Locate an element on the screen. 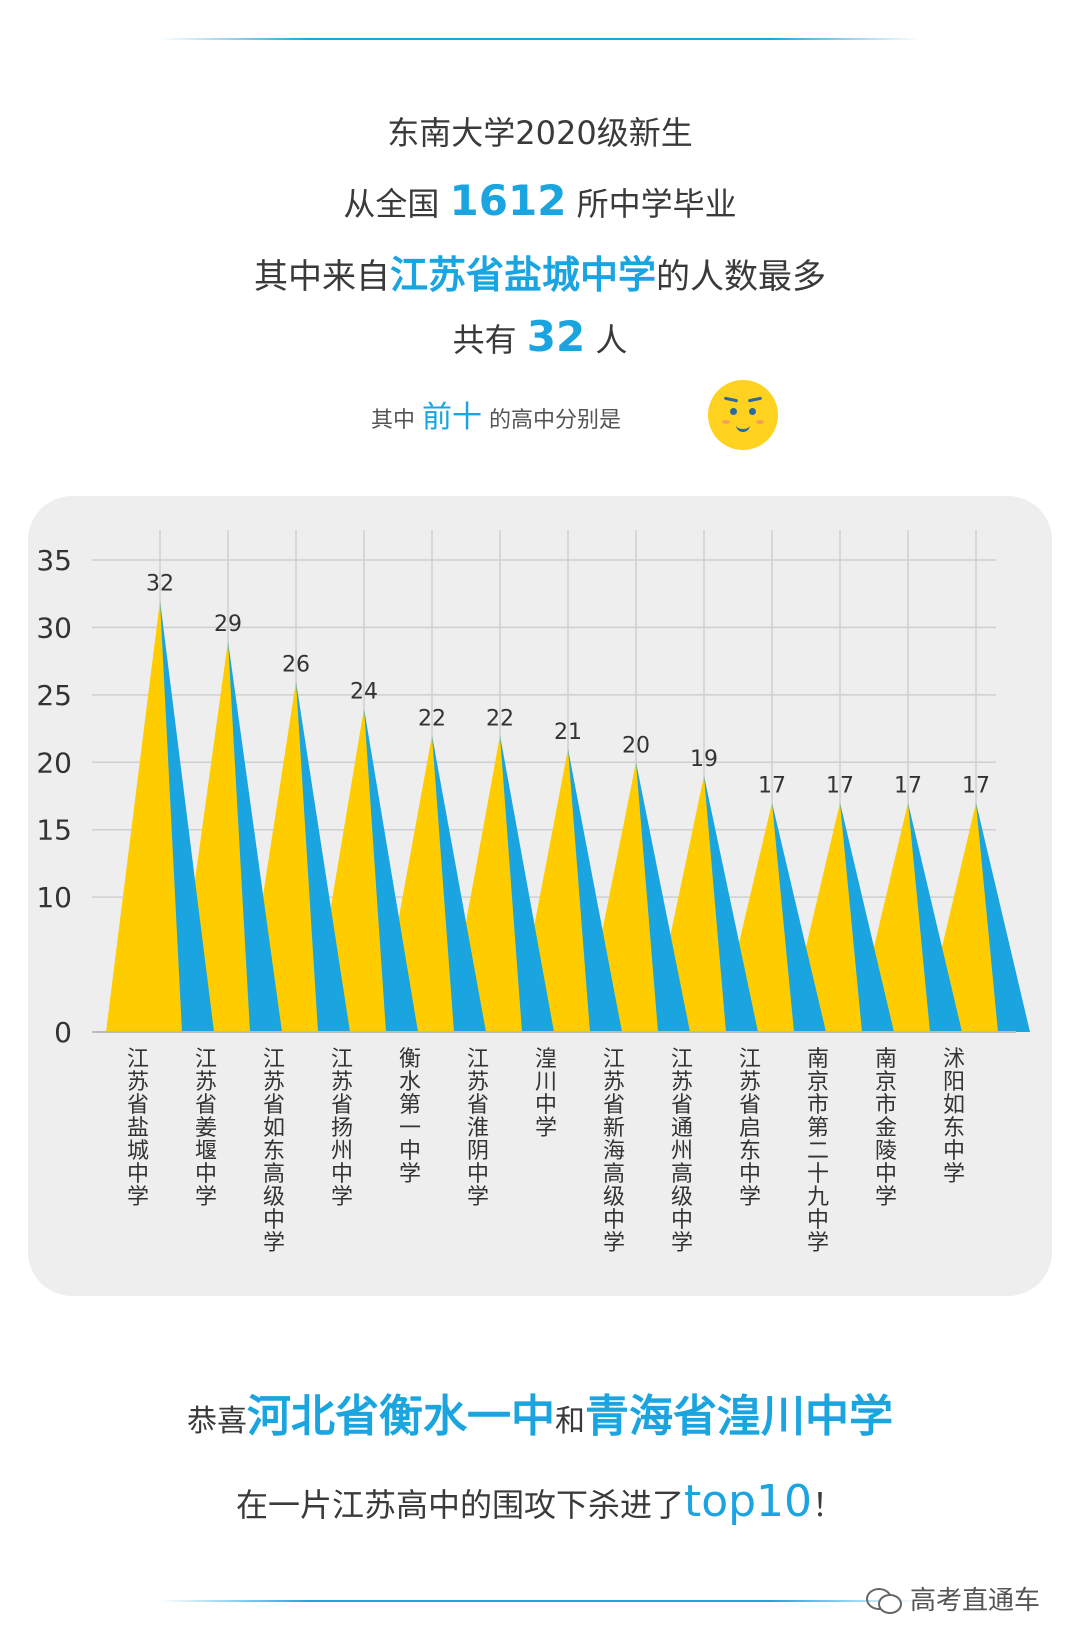 This screenshot has height=1636, width=1080. school-huangchuan: 青海省湟川中学 is located at coordinates (739, 1416).